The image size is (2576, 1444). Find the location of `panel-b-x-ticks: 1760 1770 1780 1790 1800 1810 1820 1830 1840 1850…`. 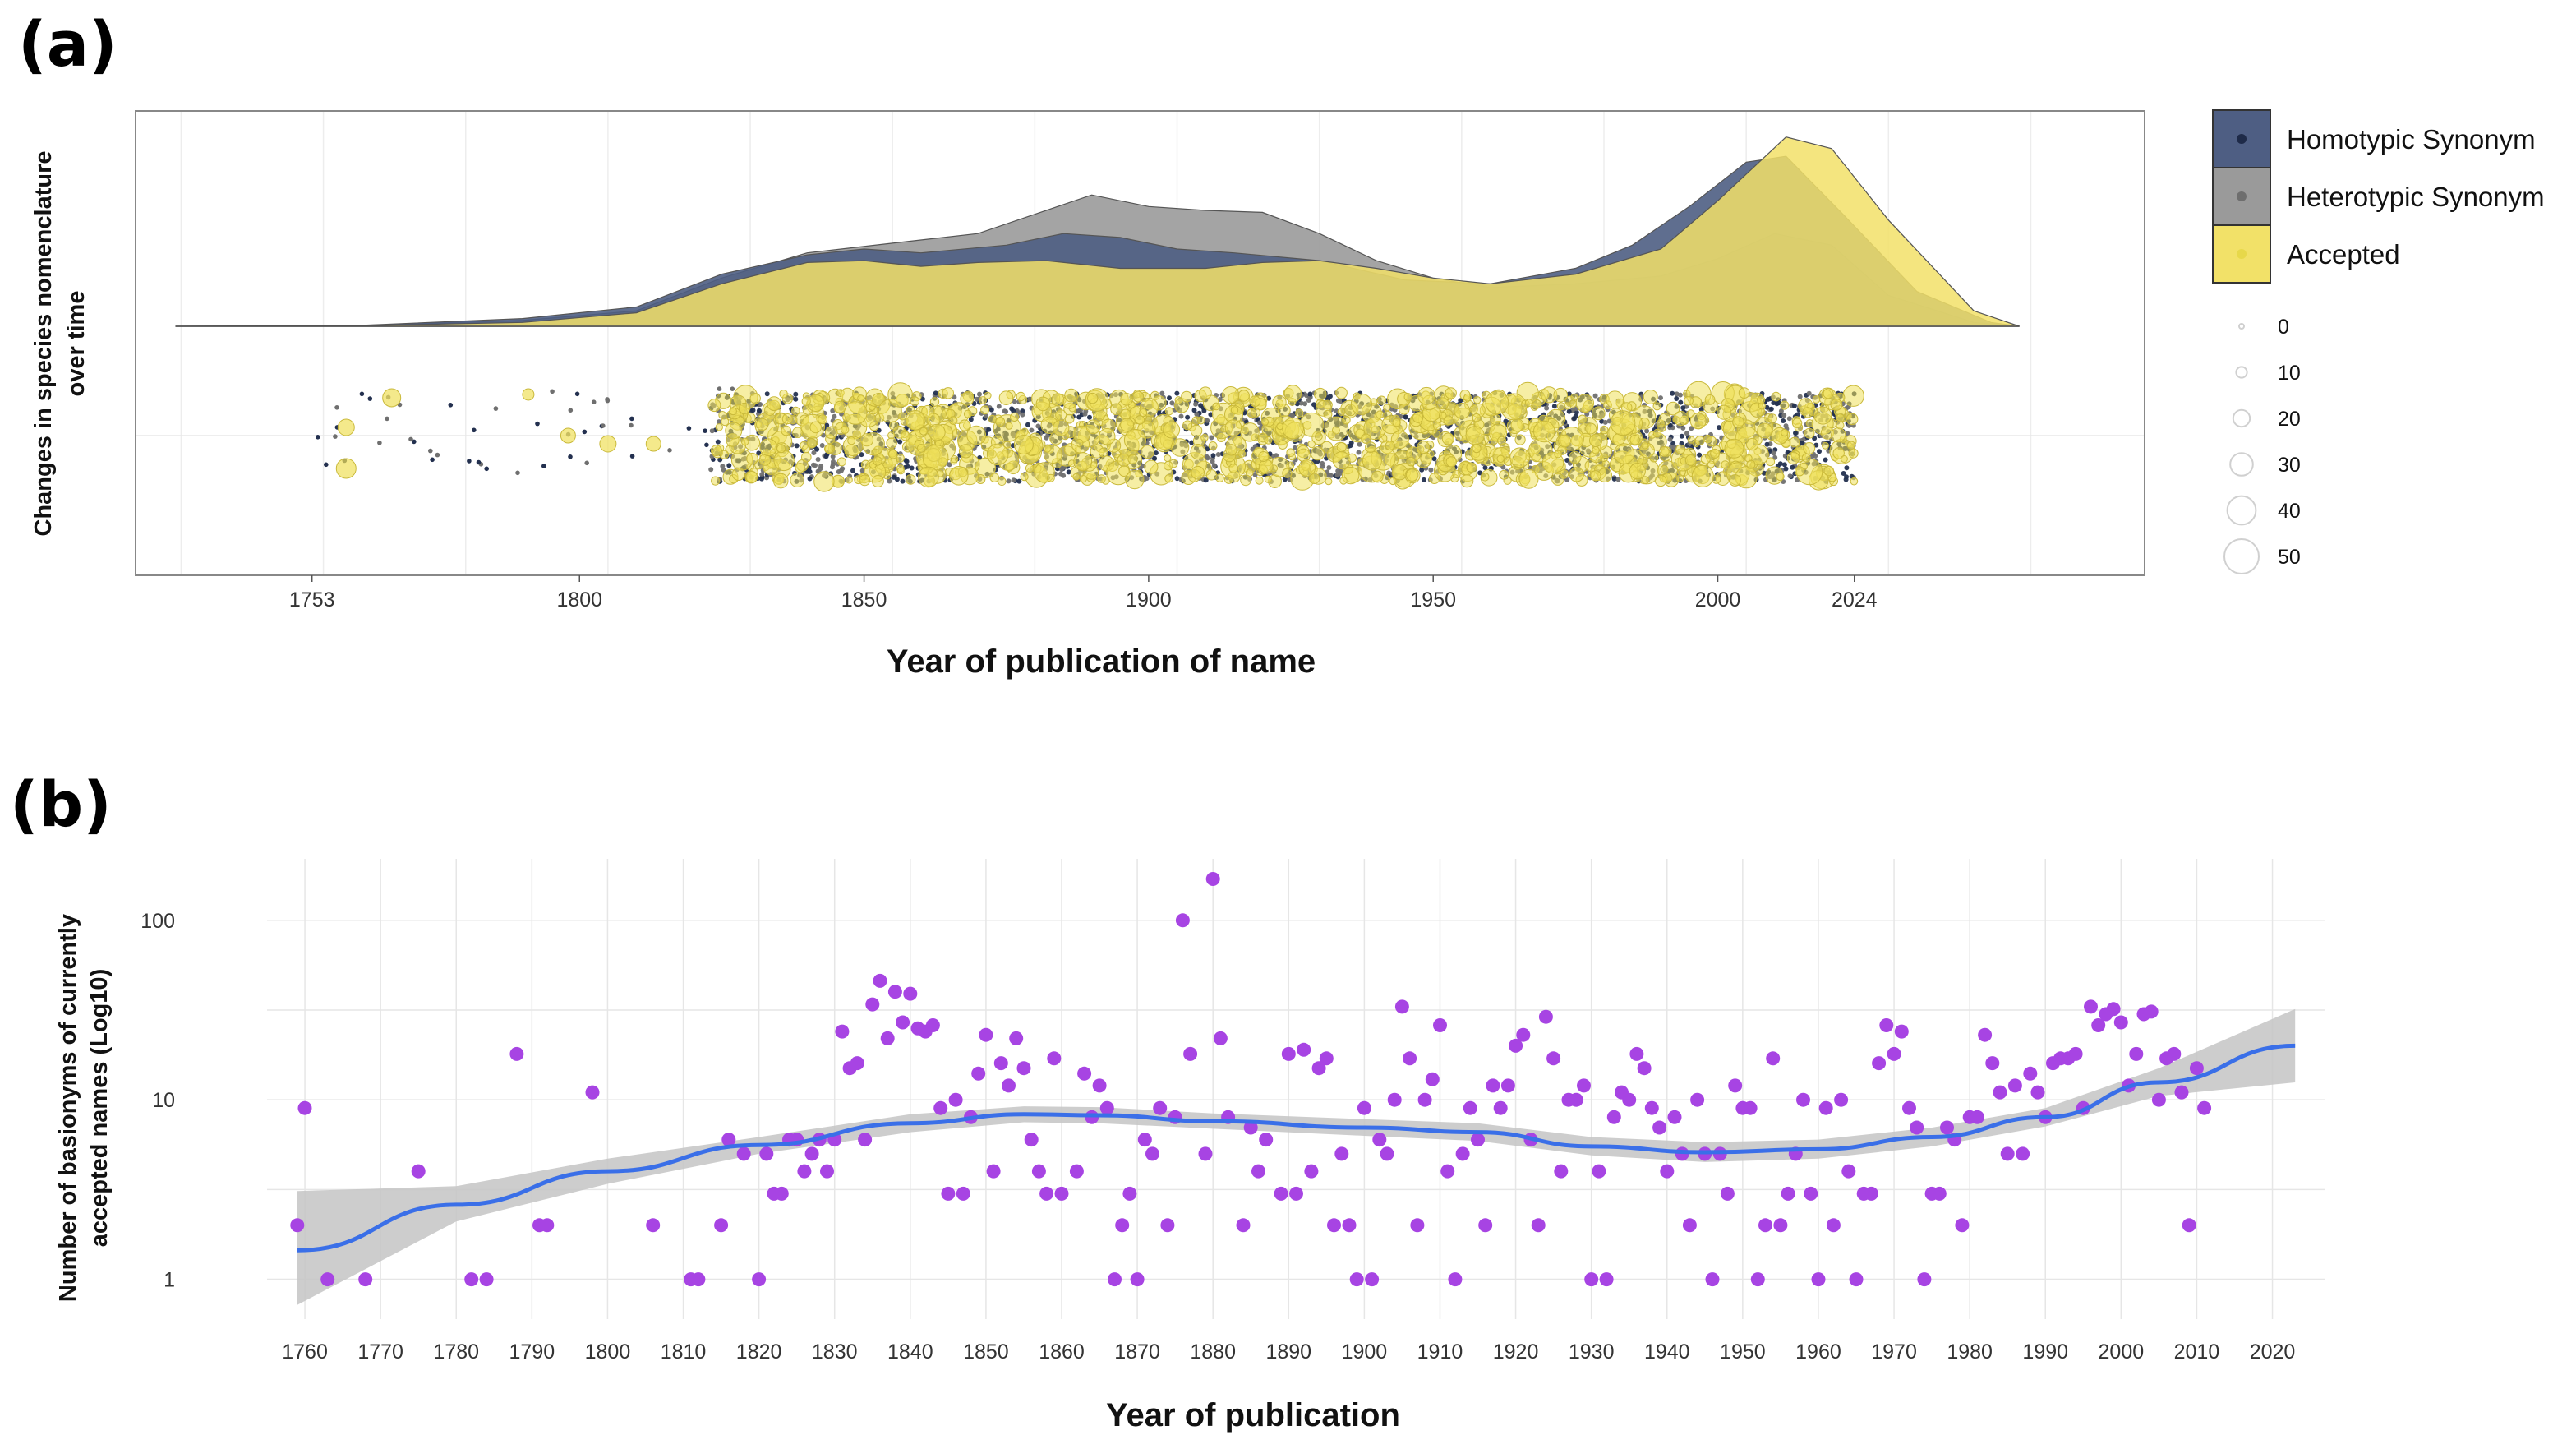

panel-b-x-ticks: 1760 1770 1780 1790 1800 1810 1820 1830 1840 1850… is located at coordinates (1288, 1352).